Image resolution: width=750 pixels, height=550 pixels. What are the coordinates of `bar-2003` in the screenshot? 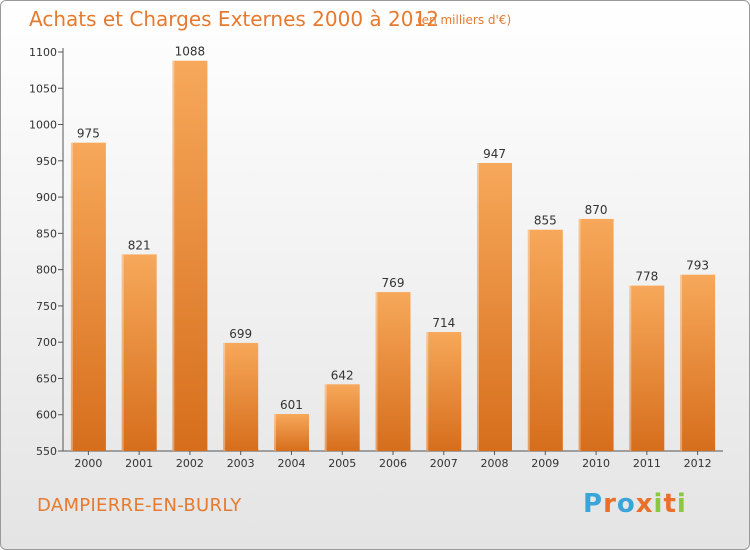 It's located at (241, 396).